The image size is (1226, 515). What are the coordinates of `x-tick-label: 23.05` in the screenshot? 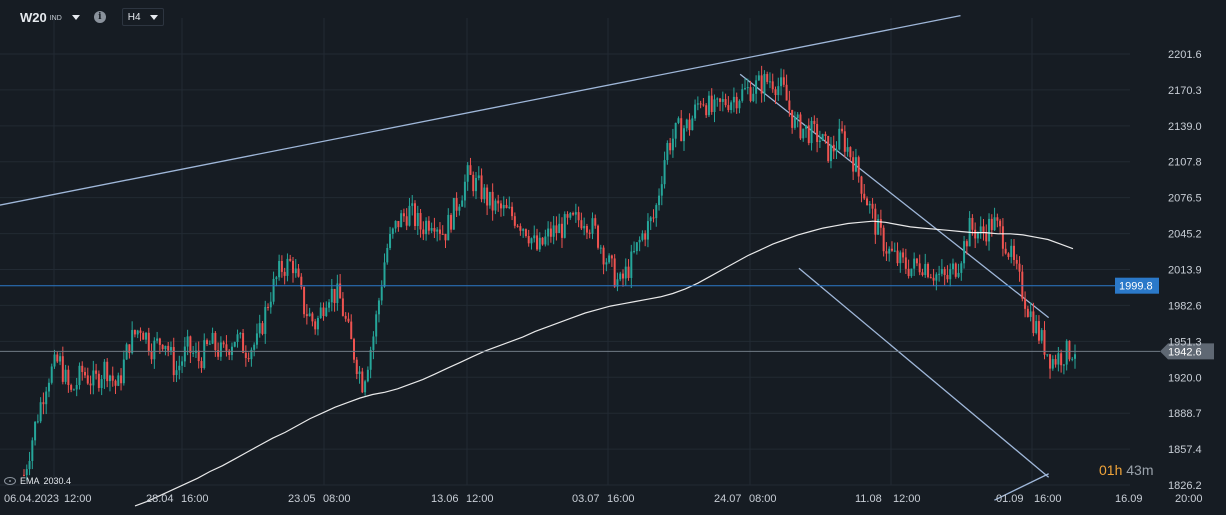 It's located at (302, 499).